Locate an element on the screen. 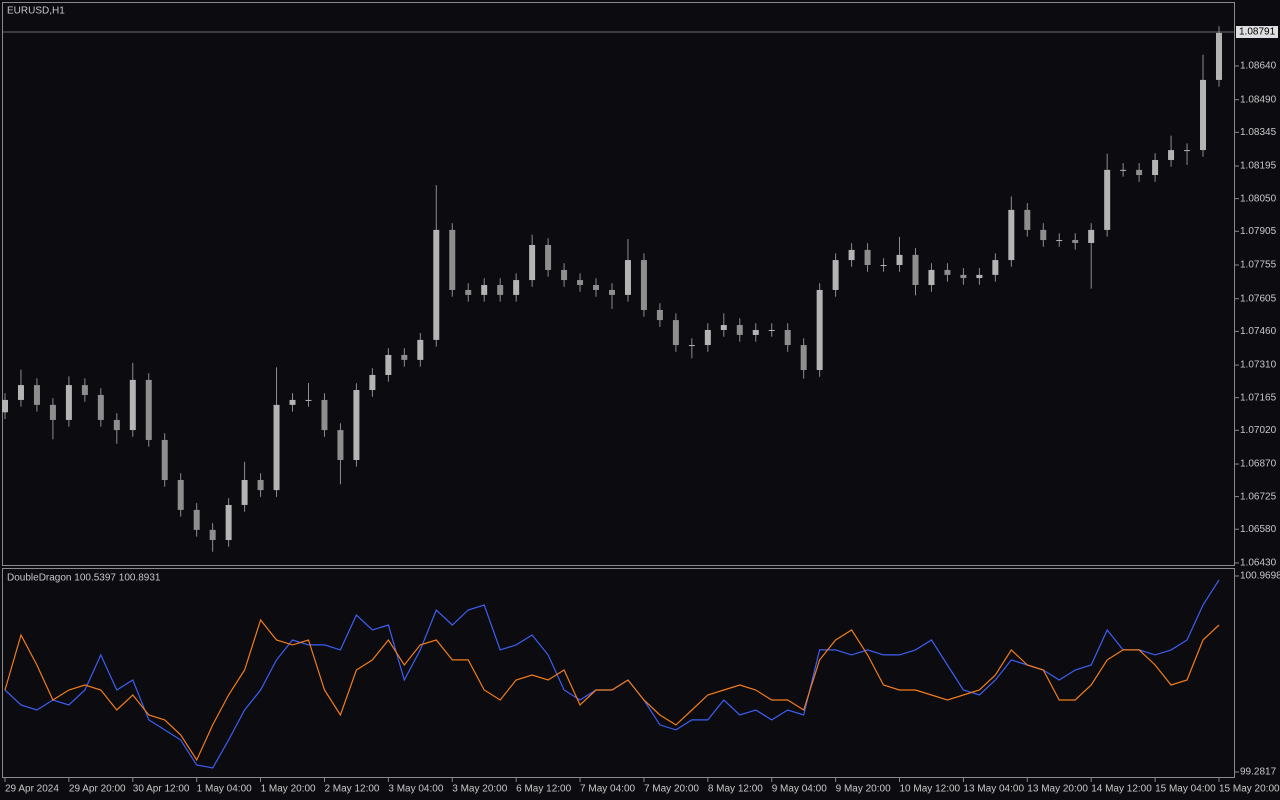 The height and width of the screenshot is (800, 1280). last-price-label: 1.08791 is located at coordinates (1257, 32).